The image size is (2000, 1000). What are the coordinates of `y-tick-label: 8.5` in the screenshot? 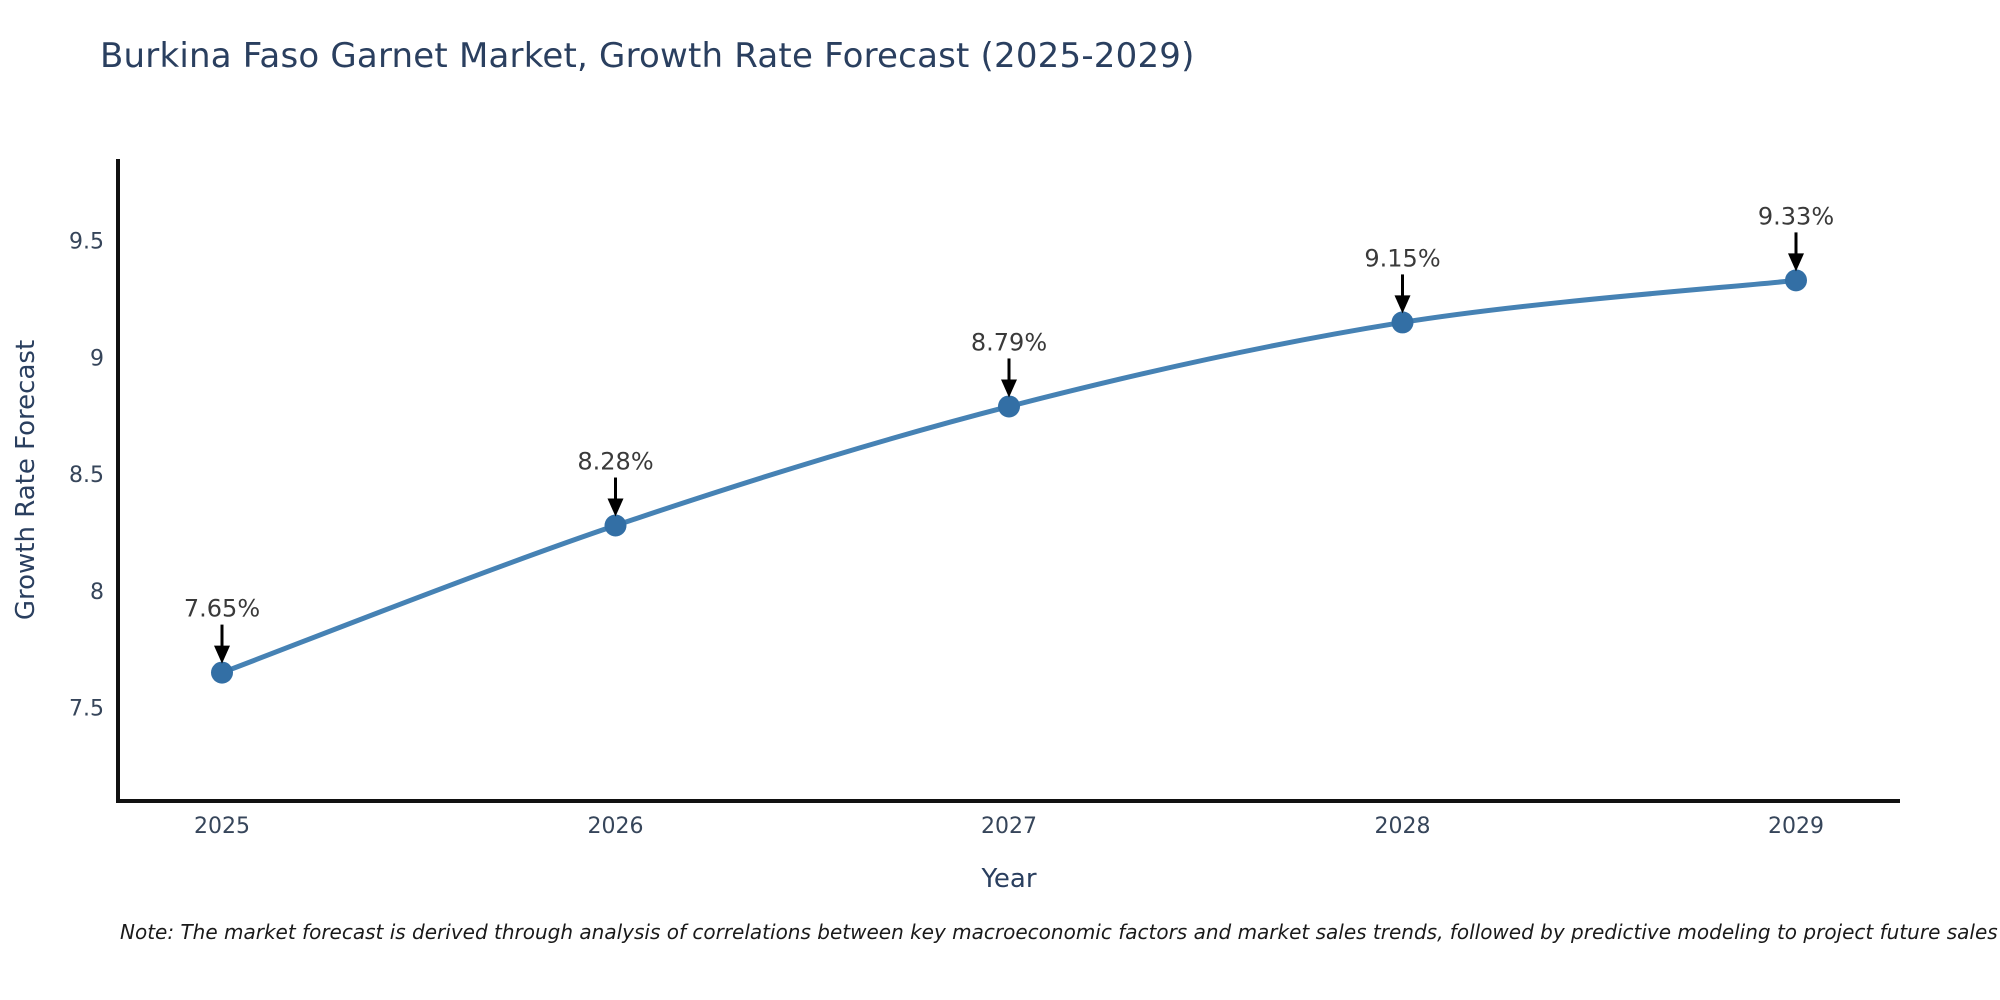 It's located at (86, 475).